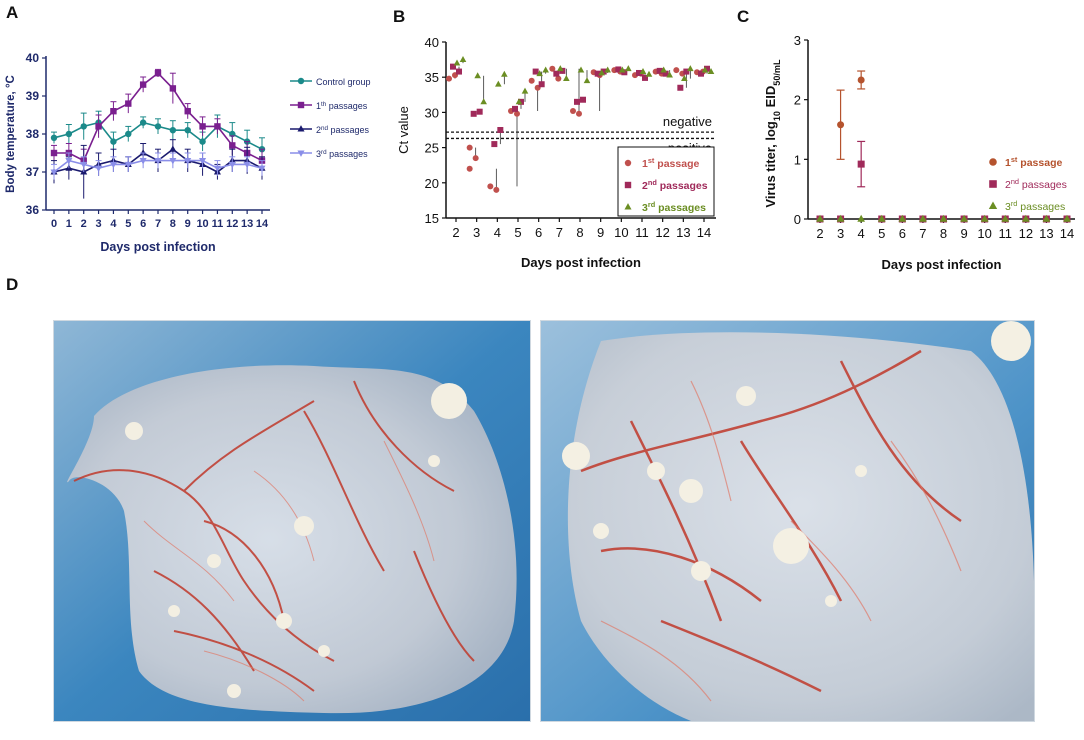 This screenshot has width=1084, height=740. What do you see at coordinates (143, 224) in the screenshot?
I see `chart-a-x-tick-label: 6` at bounding box center [143, 224].